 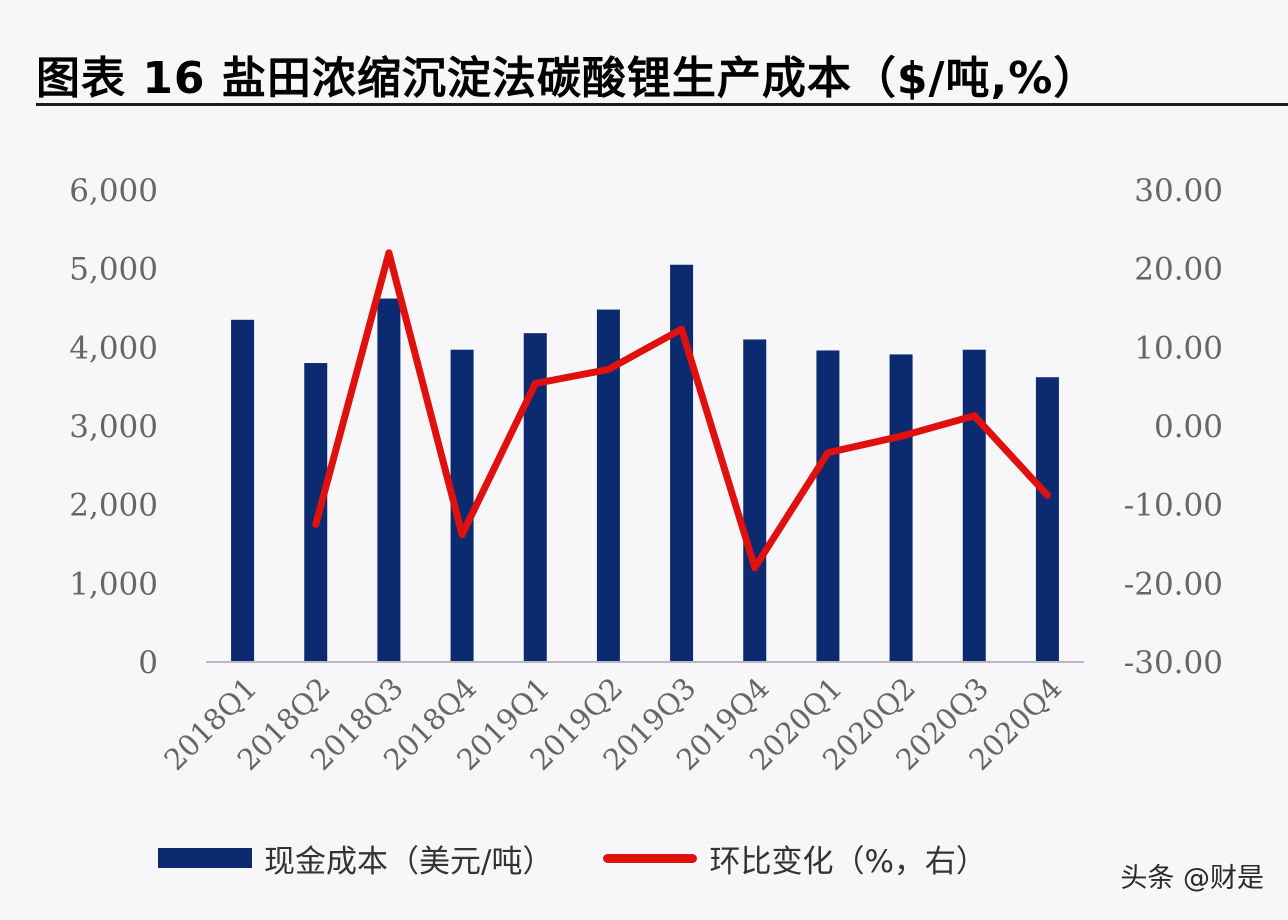 What do you see at coordinates (1188, 427) in the screenshot?
I see `y-right-tick-label: 0.00` at bounding box center [1188, 427].